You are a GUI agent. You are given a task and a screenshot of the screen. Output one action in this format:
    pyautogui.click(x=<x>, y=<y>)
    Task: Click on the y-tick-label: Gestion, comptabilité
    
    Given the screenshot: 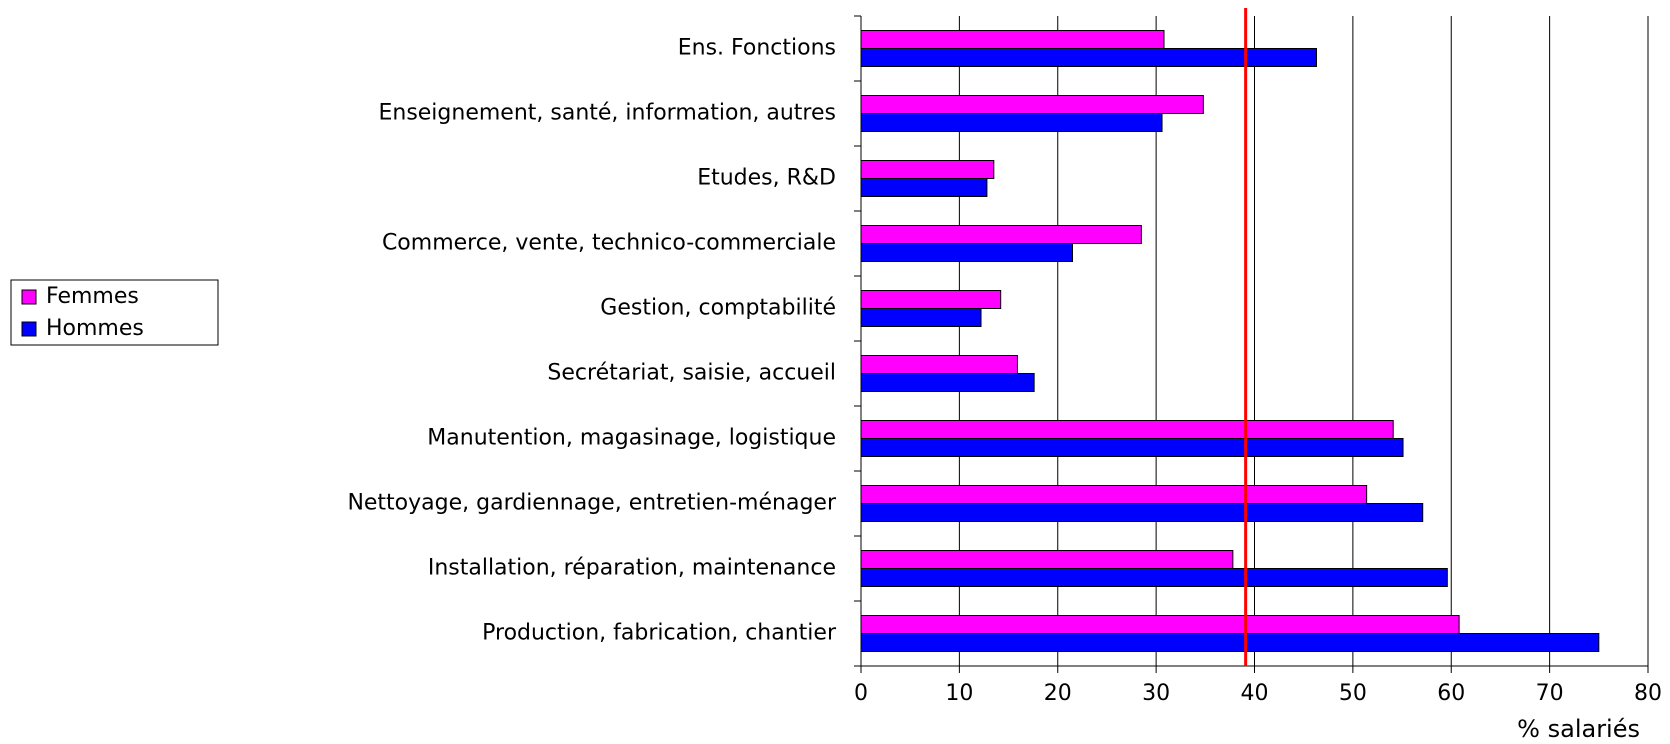 What is the action you would take?
    pyautogui.click(x=718, y=308)
    